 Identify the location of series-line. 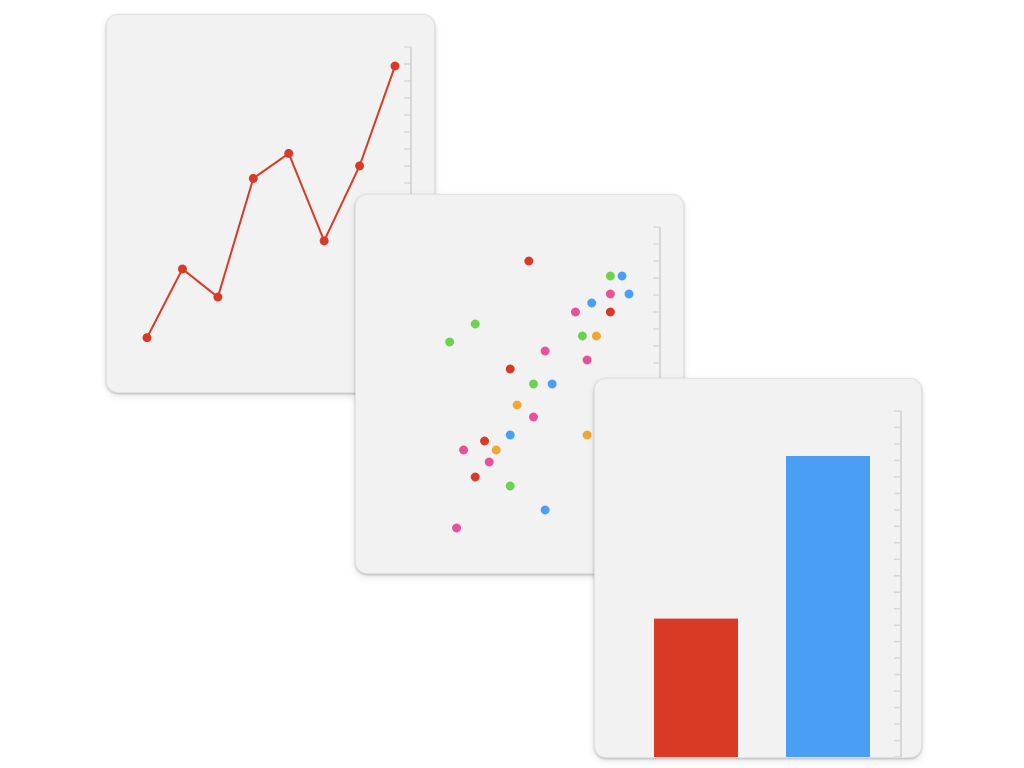
(271, 202).